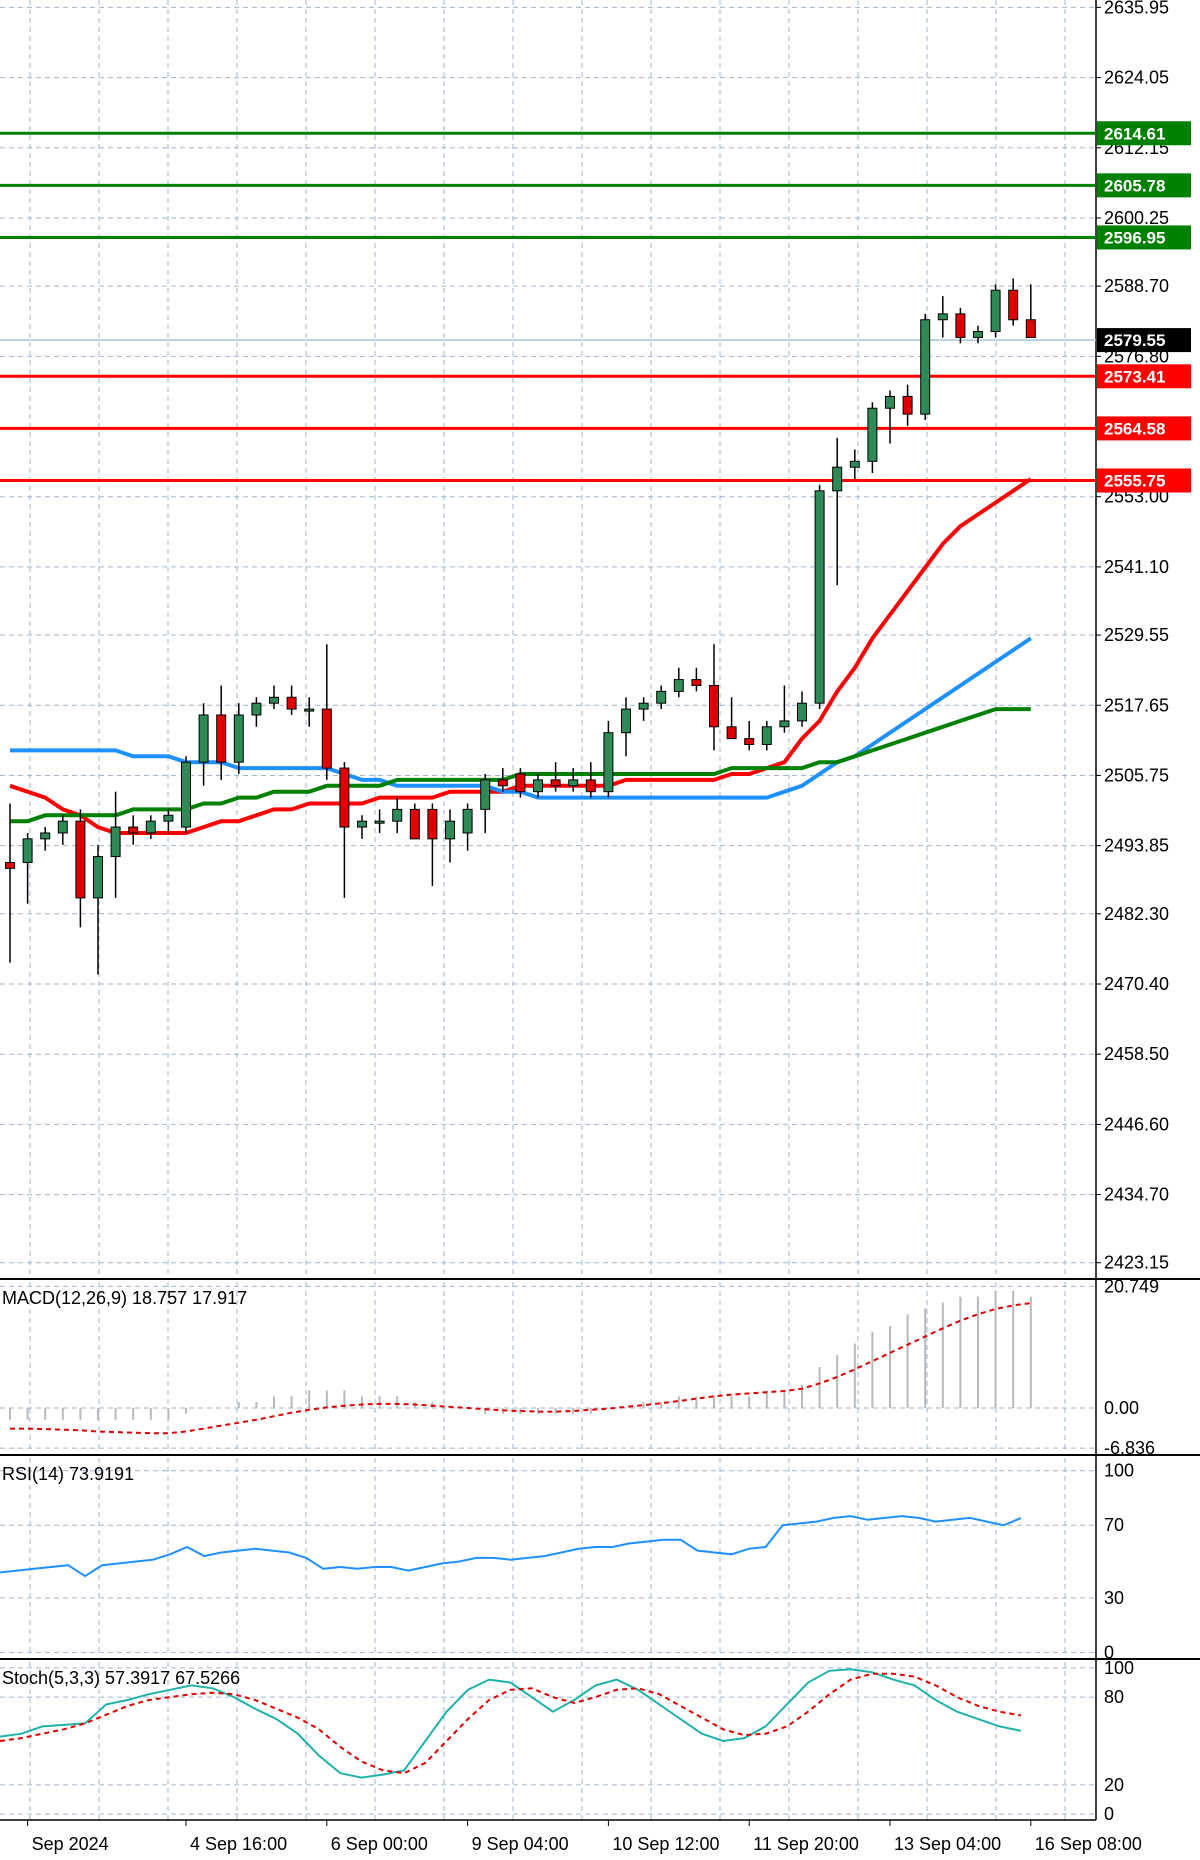  Describe the element at coordinates (806, 1844) in the screenshot. I see `time-tick-label: 11 Sep 20:00` at that location.